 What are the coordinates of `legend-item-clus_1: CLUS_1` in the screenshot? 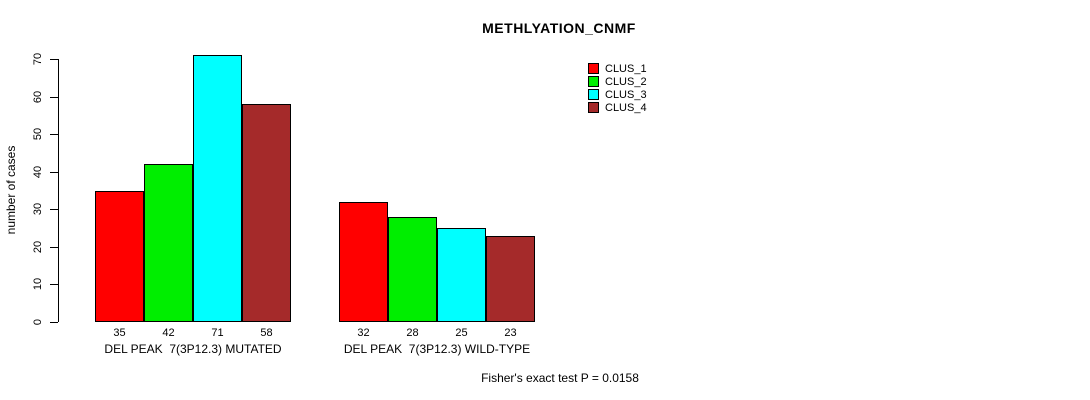 It's located at (617, 68).